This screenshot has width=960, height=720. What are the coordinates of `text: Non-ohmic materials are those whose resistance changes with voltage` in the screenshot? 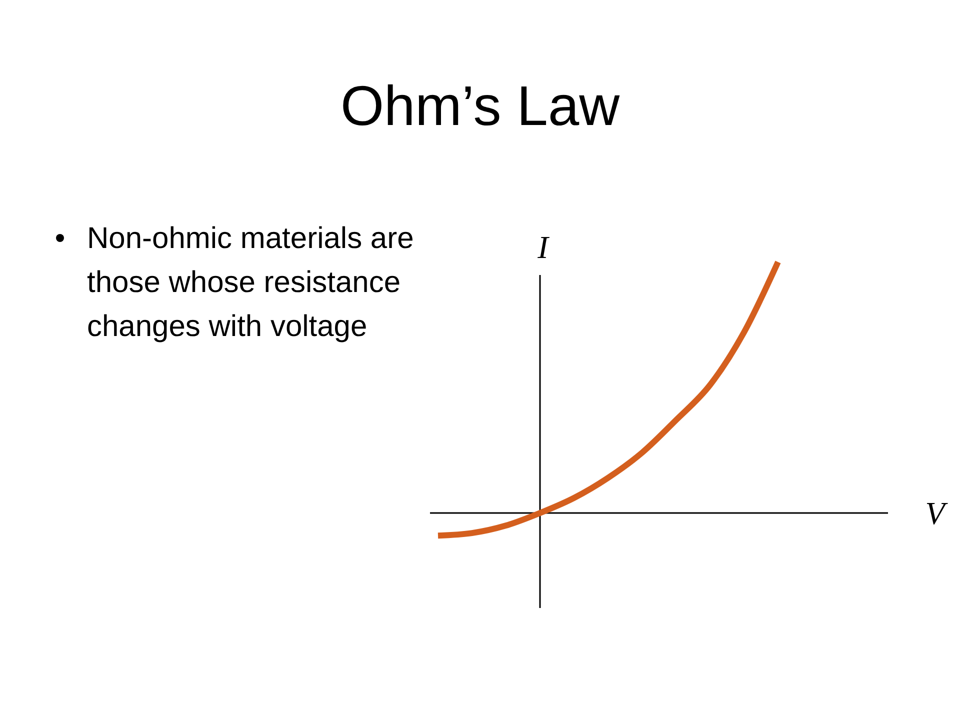 It's located at (250, 282).